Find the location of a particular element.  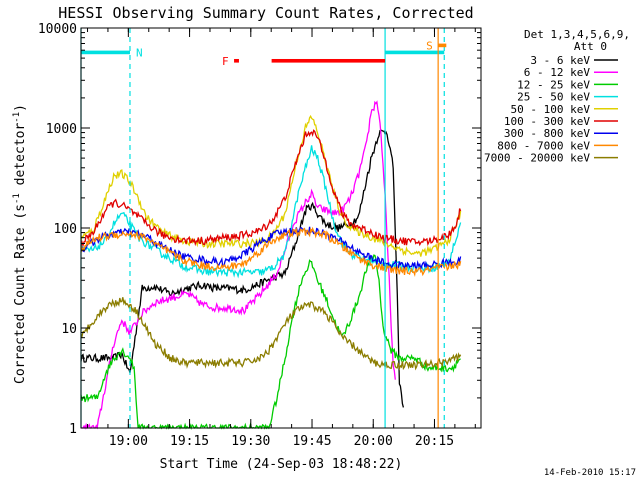

annotation-label-night_bar: N is located at coordinates (139, 52).